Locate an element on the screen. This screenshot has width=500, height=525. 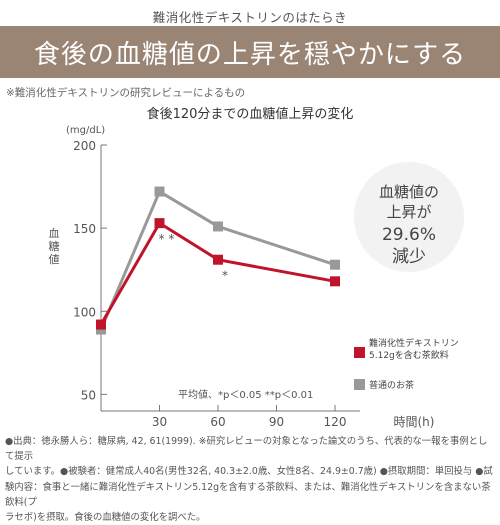
callout-line2: 上昇が is located at coordinates (408, 212).